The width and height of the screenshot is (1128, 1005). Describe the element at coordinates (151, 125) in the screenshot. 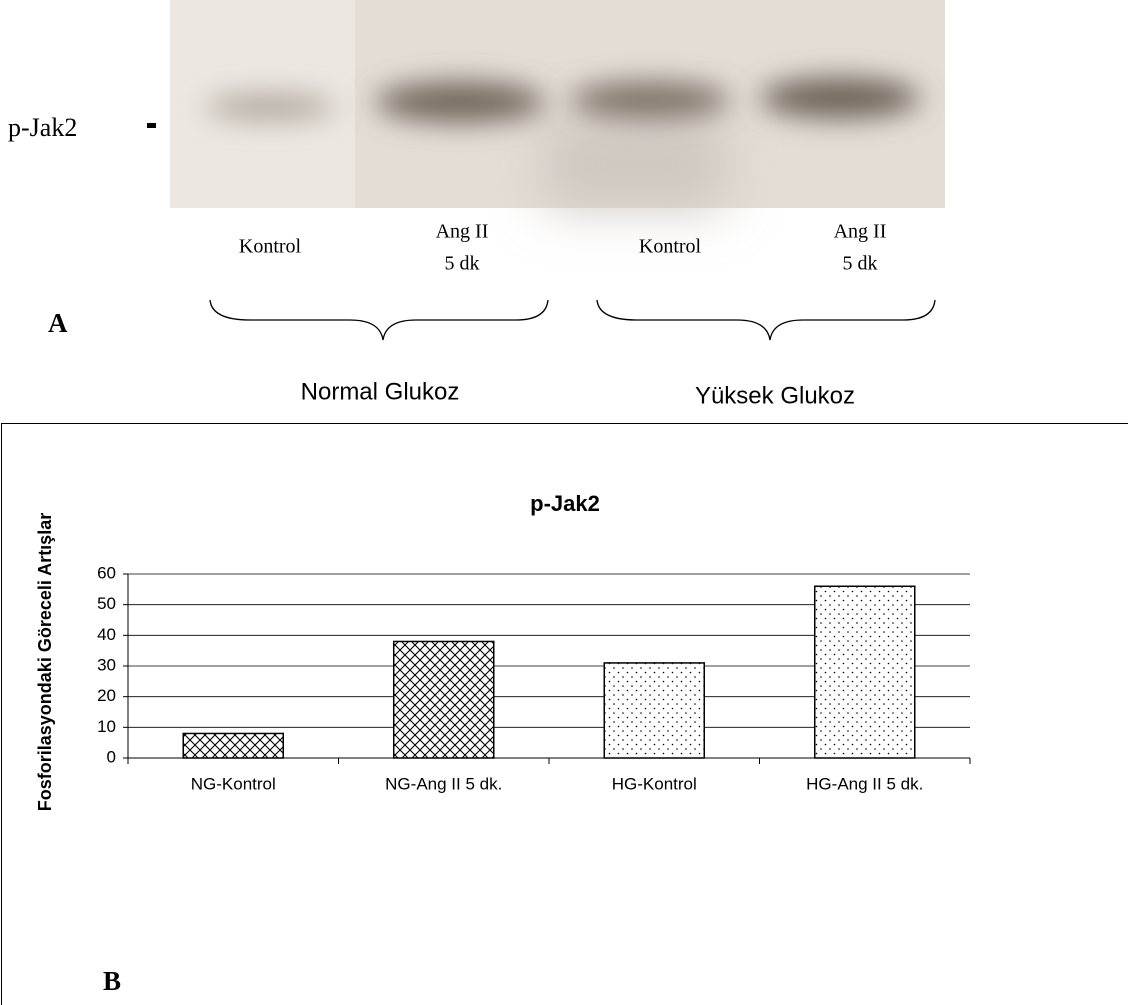

I see `band-marker` at that location.